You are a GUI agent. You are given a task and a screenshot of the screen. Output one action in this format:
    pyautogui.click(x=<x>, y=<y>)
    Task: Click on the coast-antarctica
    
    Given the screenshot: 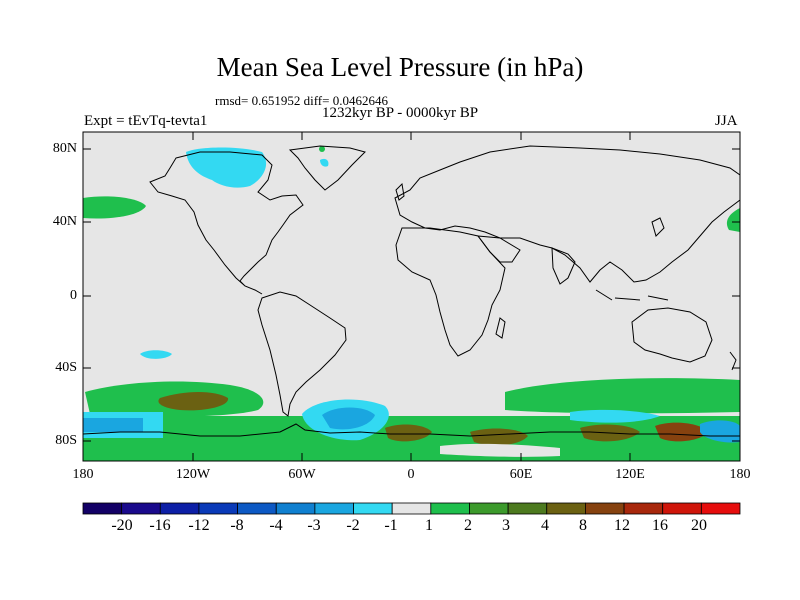 What is the action you would take?
    pyautogui.click(x=411, y=430)
    